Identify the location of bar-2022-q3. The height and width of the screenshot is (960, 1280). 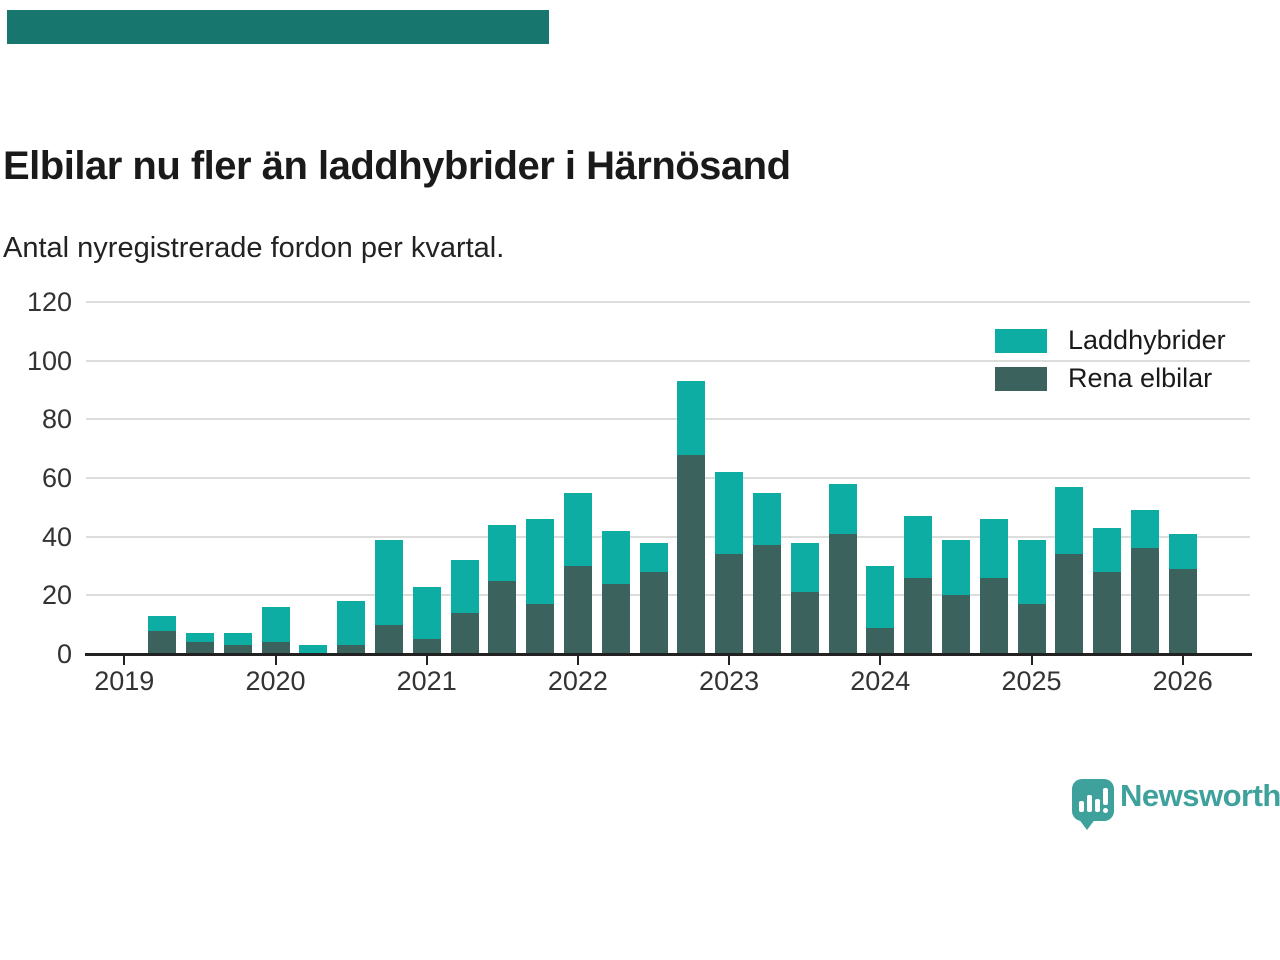
(653, 598).